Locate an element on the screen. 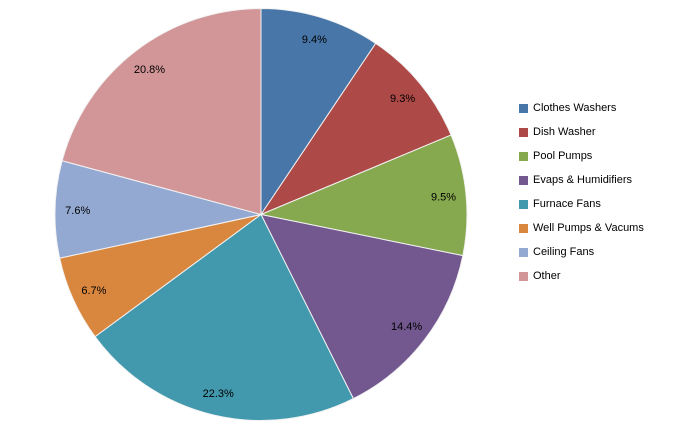  legend-label: Furnace Fans is located at coordinates (567, 203).